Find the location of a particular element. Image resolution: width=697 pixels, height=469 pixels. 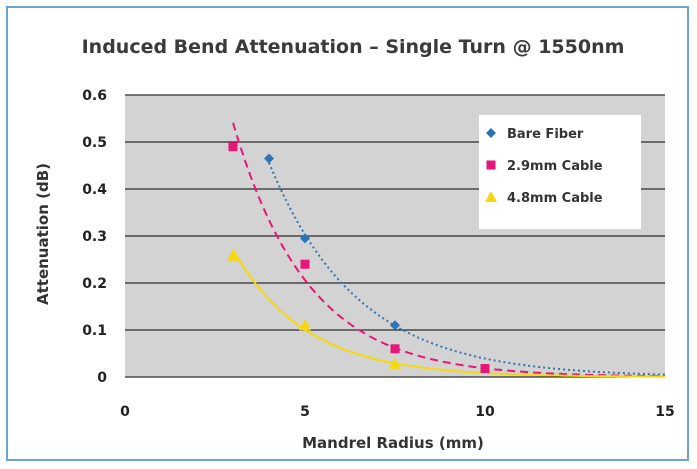

y-tick-label: 0.5 is located at coordinates (94, 143).